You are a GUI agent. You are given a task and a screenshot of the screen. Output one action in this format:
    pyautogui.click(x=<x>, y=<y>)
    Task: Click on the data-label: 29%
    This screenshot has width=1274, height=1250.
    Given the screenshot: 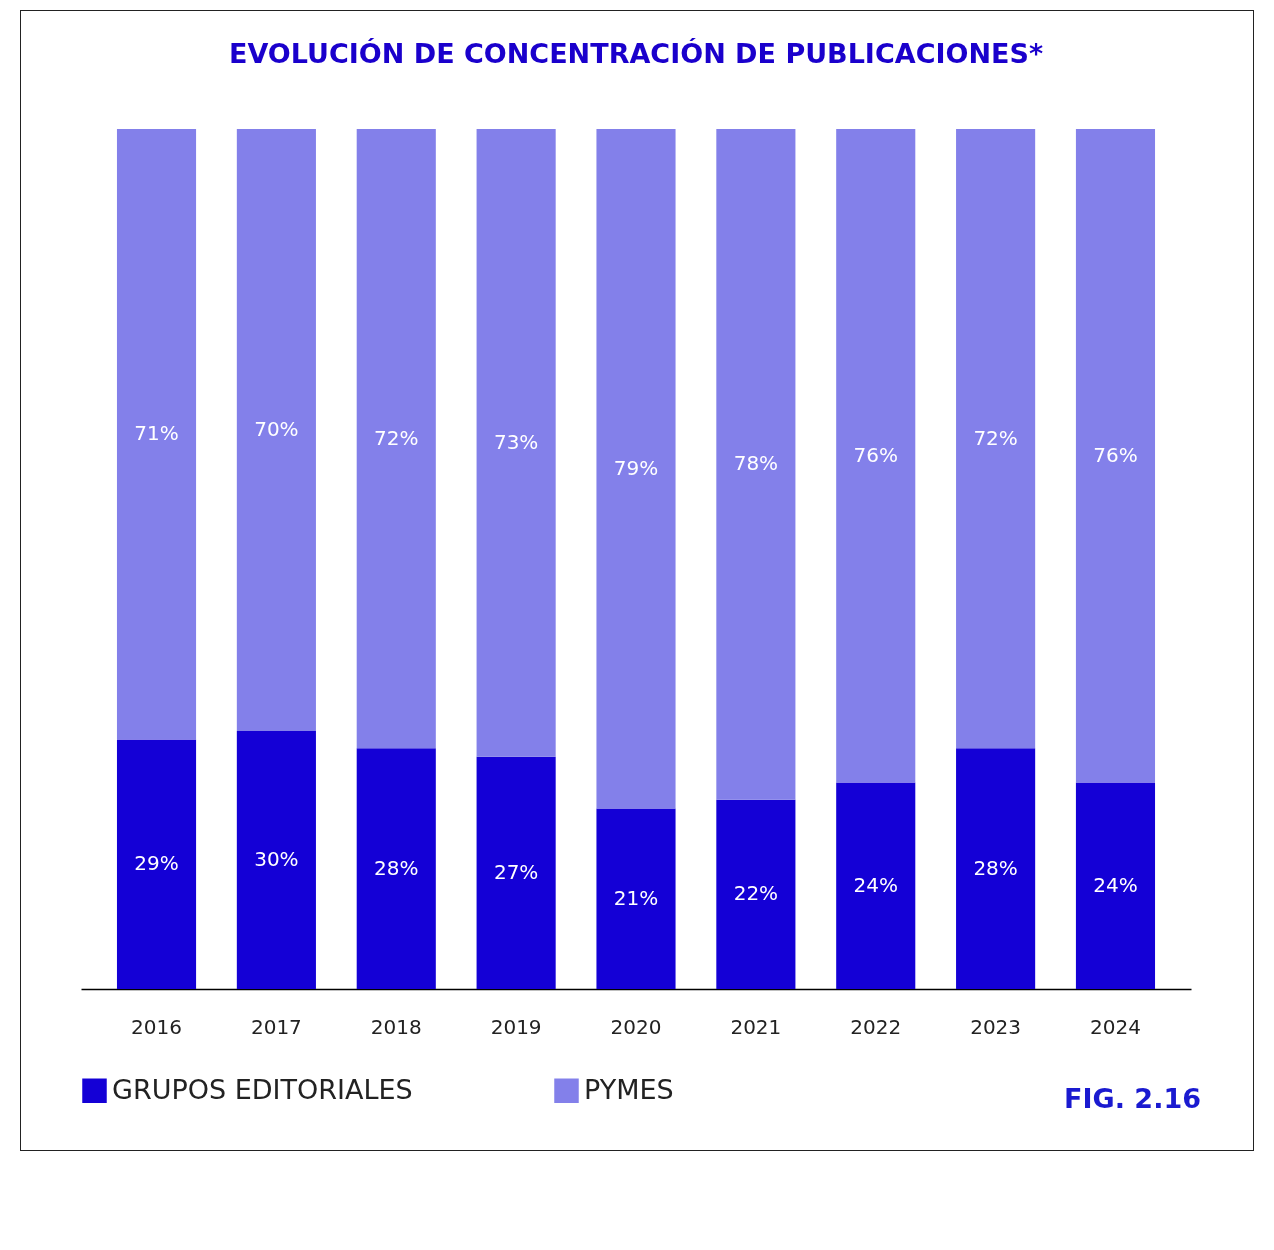 What is the action you would take?
    pyautogui.click(x=156, y=863)
    